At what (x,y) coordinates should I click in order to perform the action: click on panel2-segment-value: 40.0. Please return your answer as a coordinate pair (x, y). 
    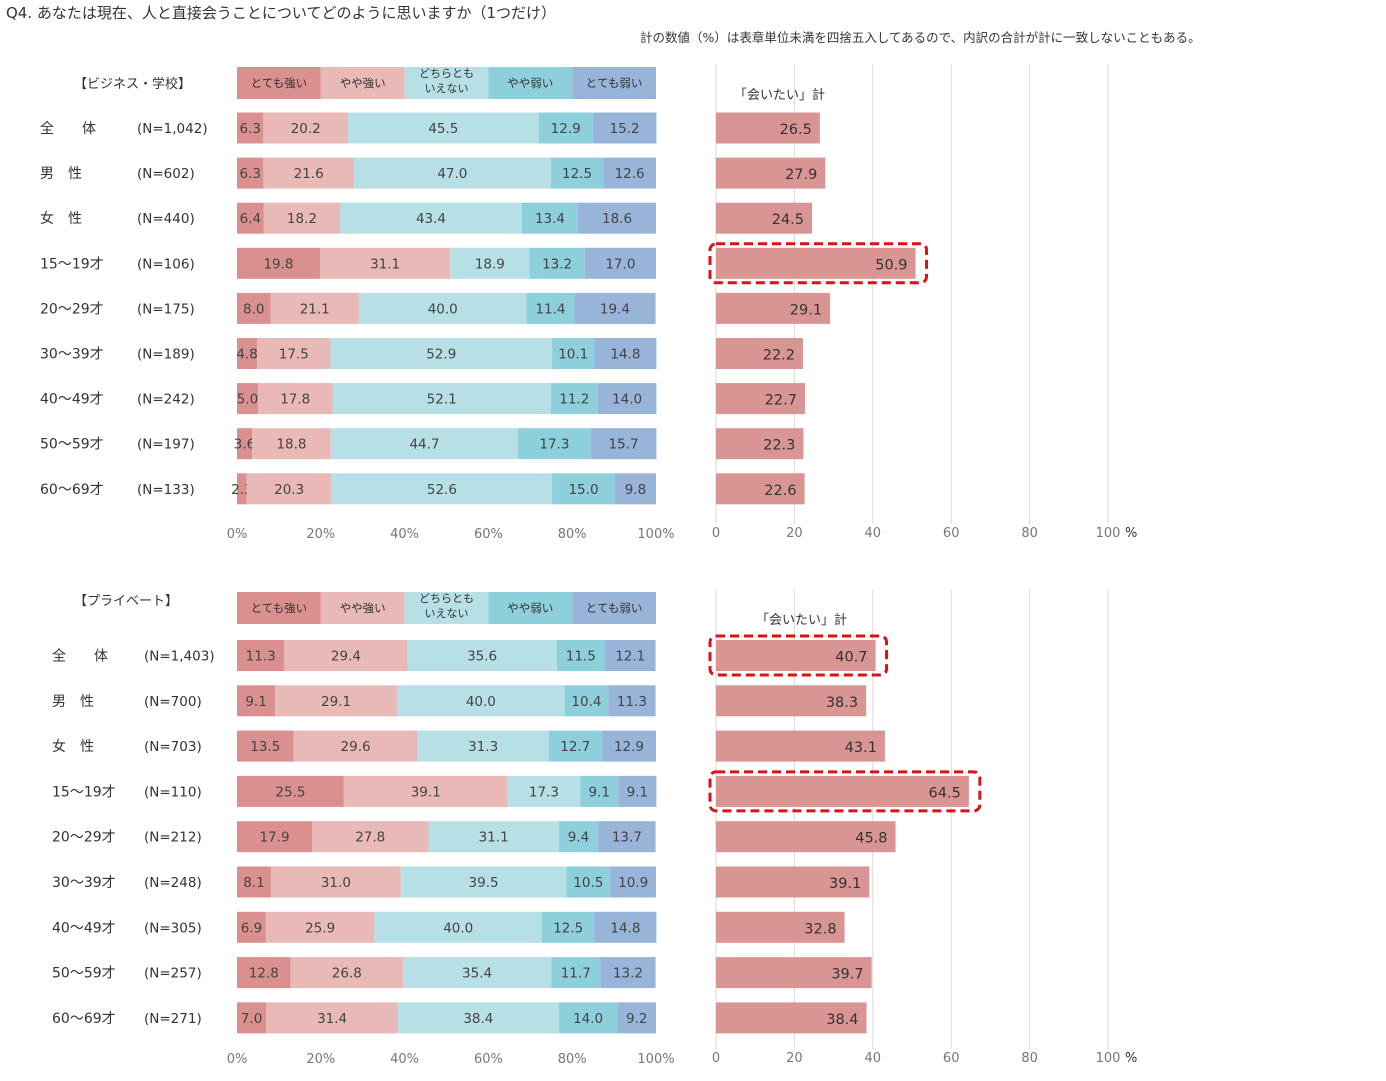
    Looking at the image, I should click on (481, 702).